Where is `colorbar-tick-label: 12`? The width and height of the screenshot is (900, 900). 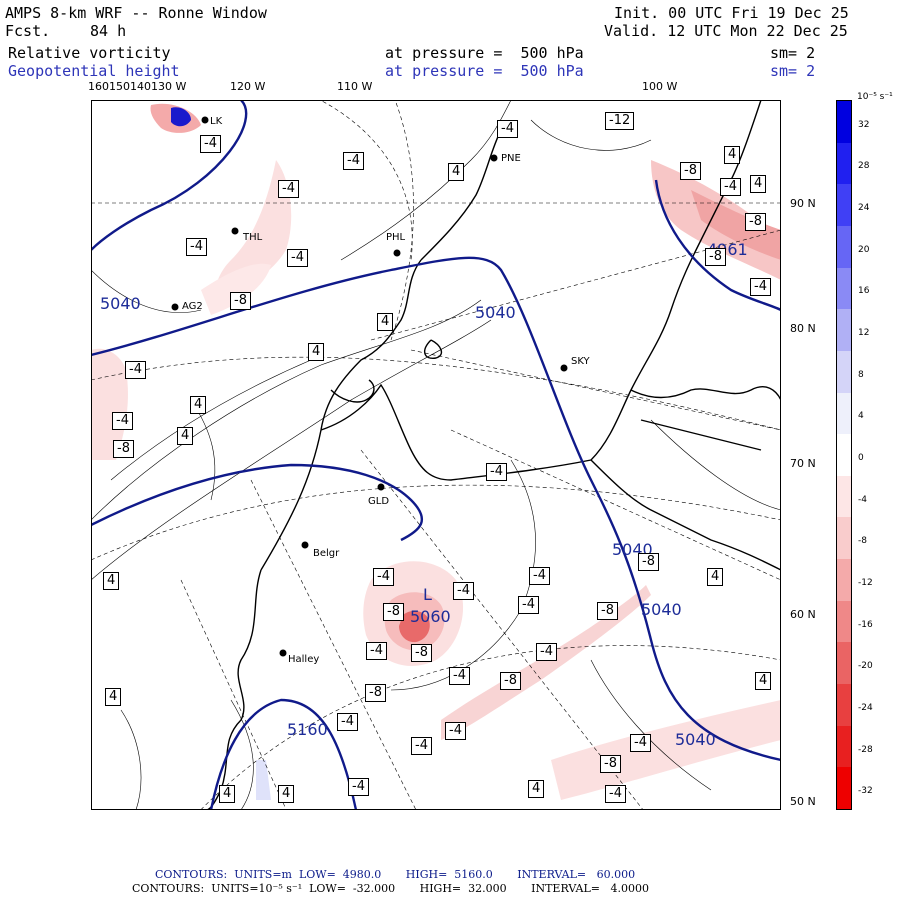
colorbar-tick-label: 12 is located at coordinates (864, 333).